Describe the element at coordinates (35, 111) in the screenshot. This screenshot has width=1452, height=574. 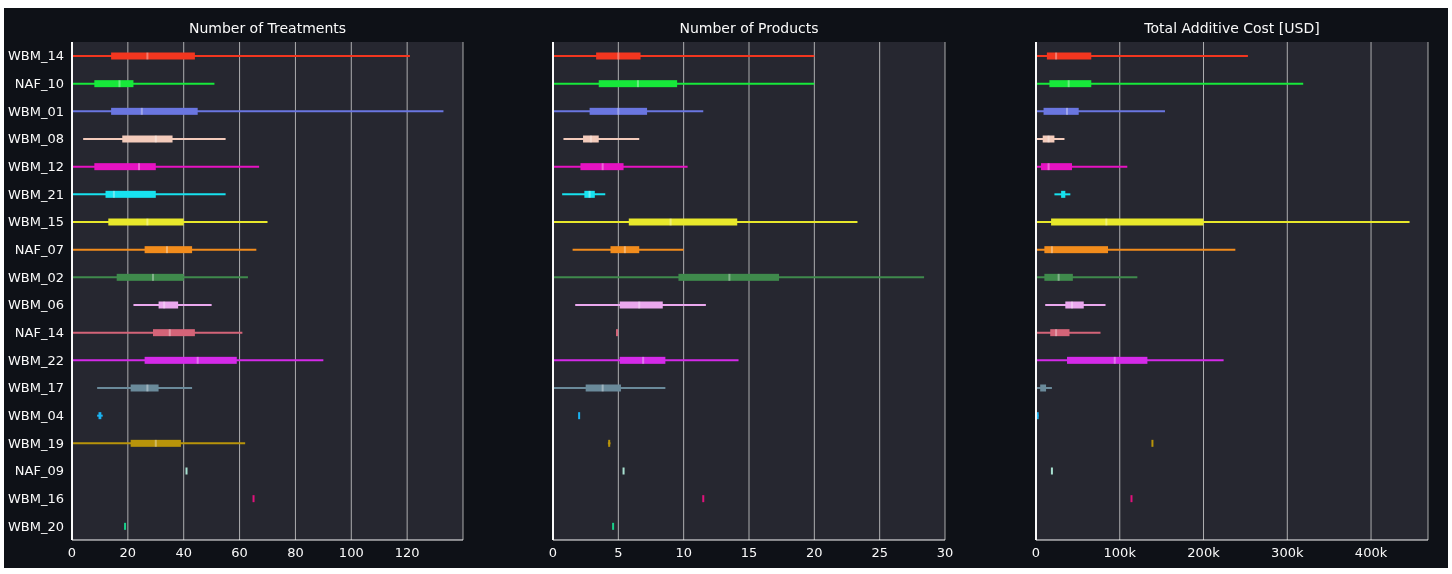
I see `y-tick-label: WBM_01` at that location.